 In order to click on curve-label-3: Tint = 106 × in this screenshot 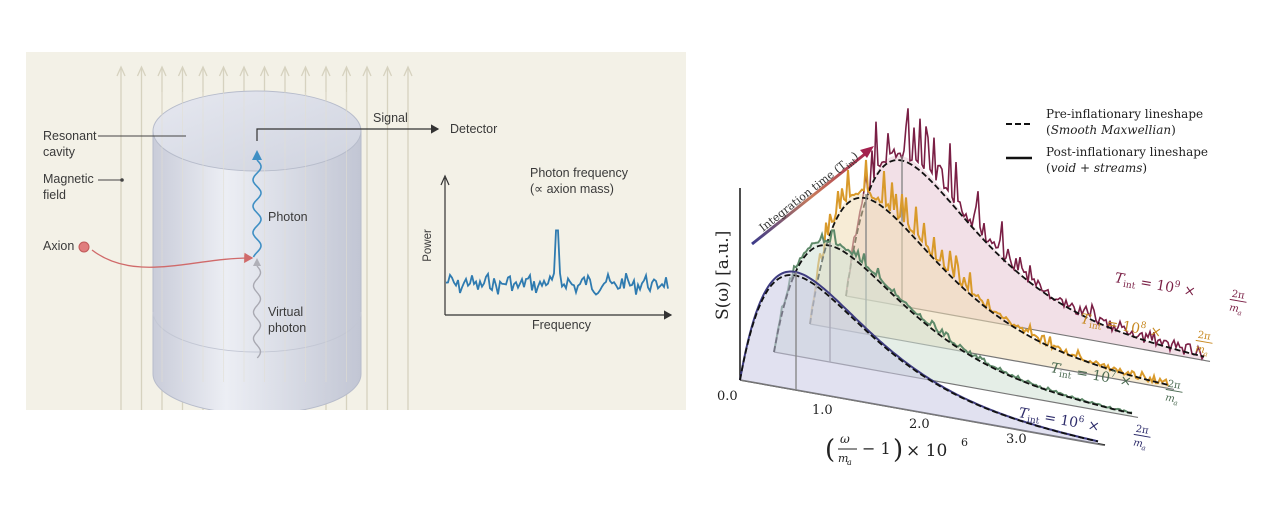, I will do `click(1059, 420)`.